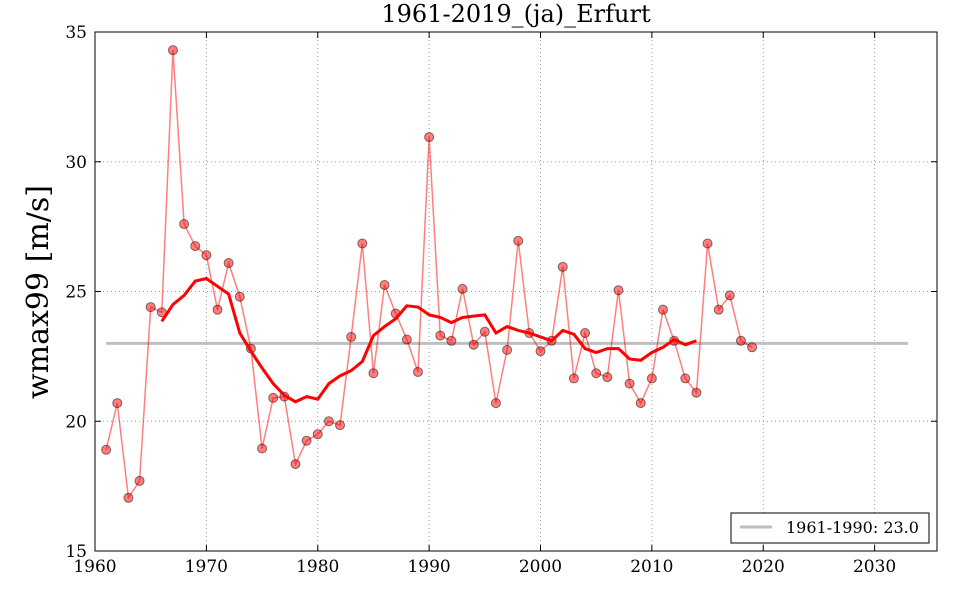 Image resolution: width=960 pixels, height=600 pixels. I want to click on x-tick-label: 2000, so click(540, 567).